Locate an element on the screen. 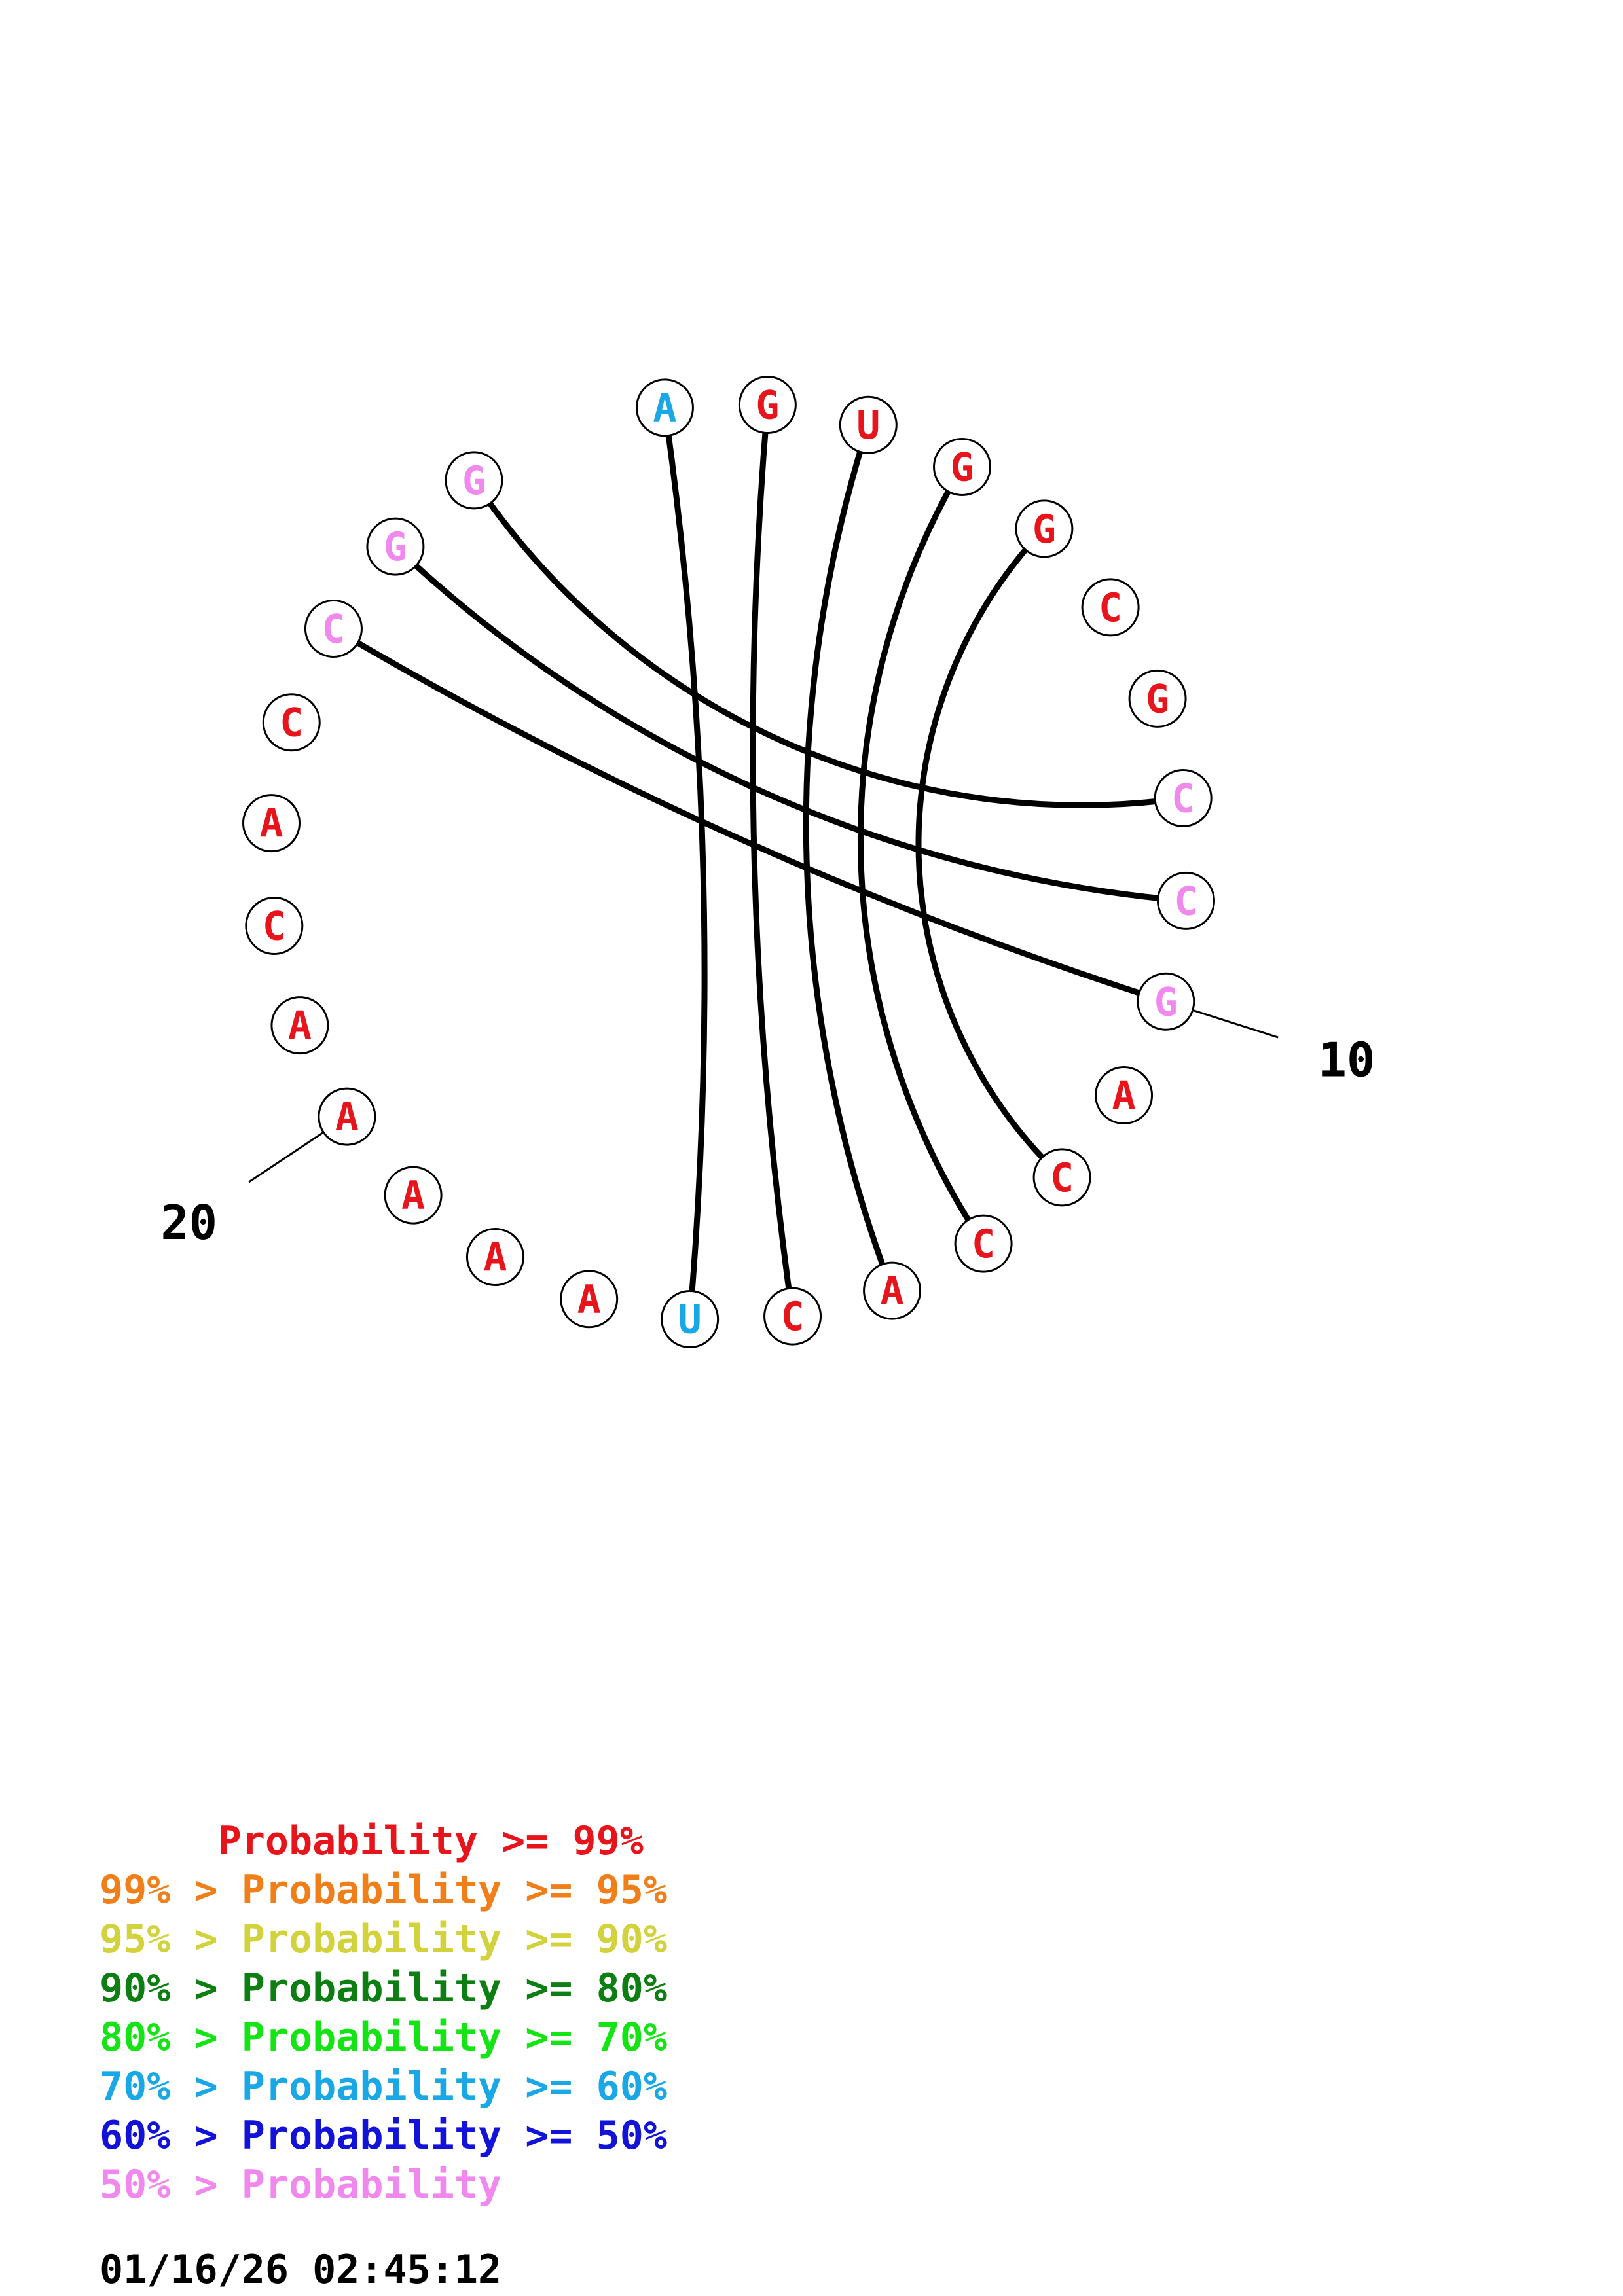  nucleotide-25: C is located at coordinates (333, 628).